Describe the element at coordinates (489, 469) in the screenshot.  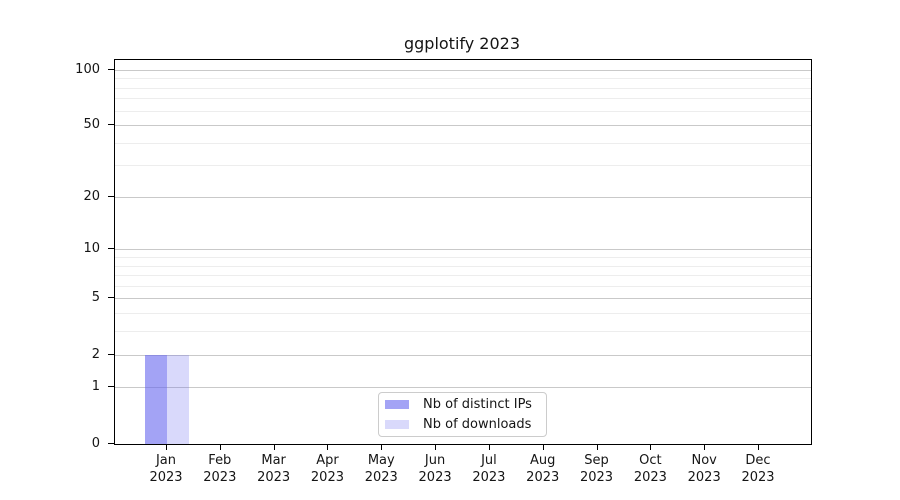
I see `x-tick-label: Jul 2023` at that location.